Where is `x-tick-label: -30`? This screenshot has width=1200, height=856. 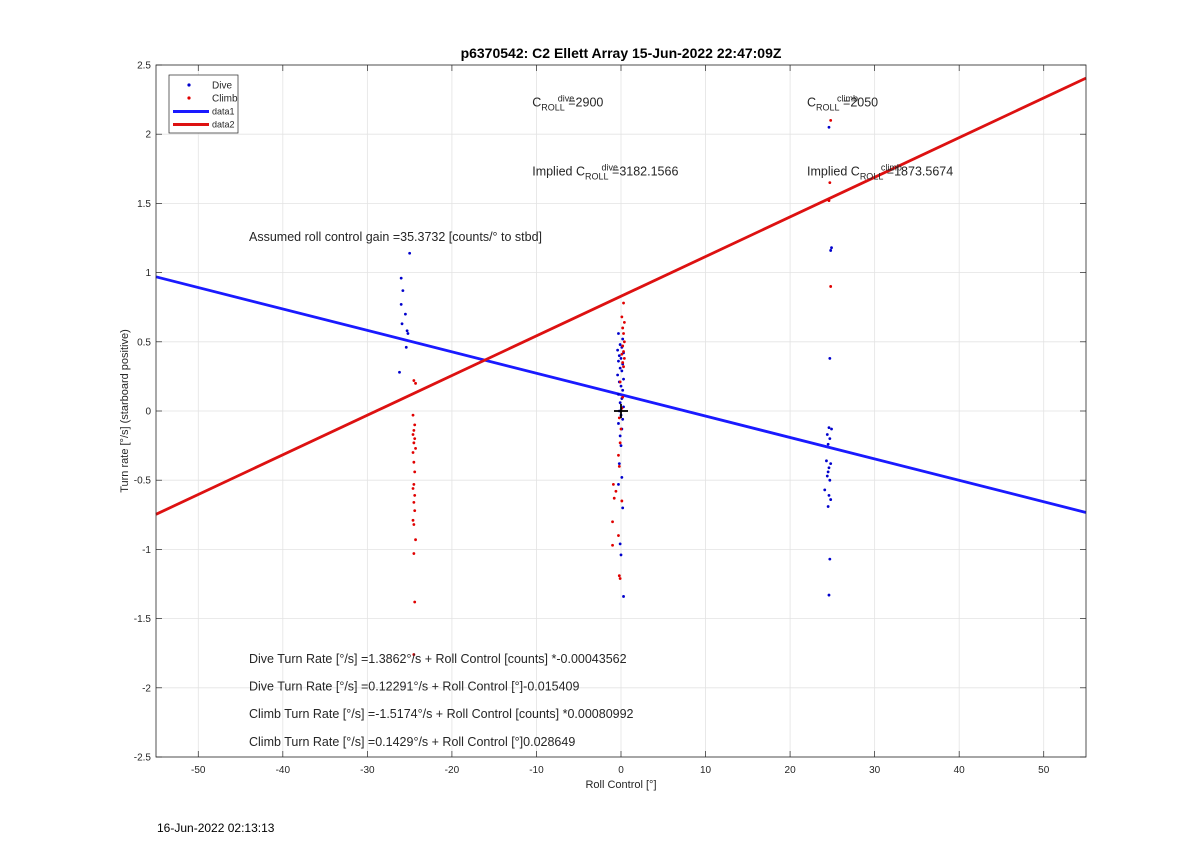 x-tick-label: -30 is located at coordinates (367, 770).